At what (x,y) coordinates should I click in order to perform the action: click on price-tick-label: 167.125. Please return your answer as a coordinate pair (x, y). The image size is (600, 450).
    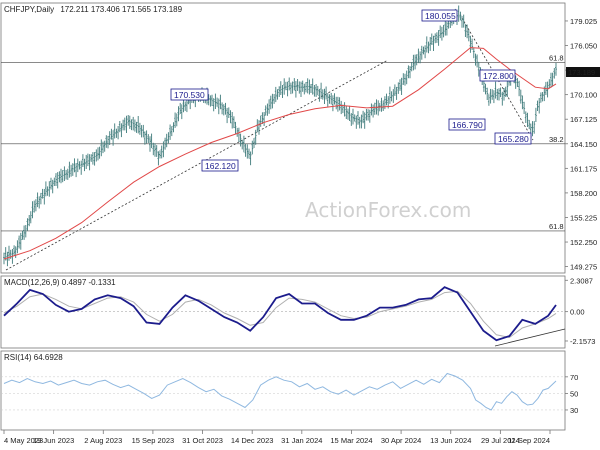
    Looking at the image, I should click on (583, 119).